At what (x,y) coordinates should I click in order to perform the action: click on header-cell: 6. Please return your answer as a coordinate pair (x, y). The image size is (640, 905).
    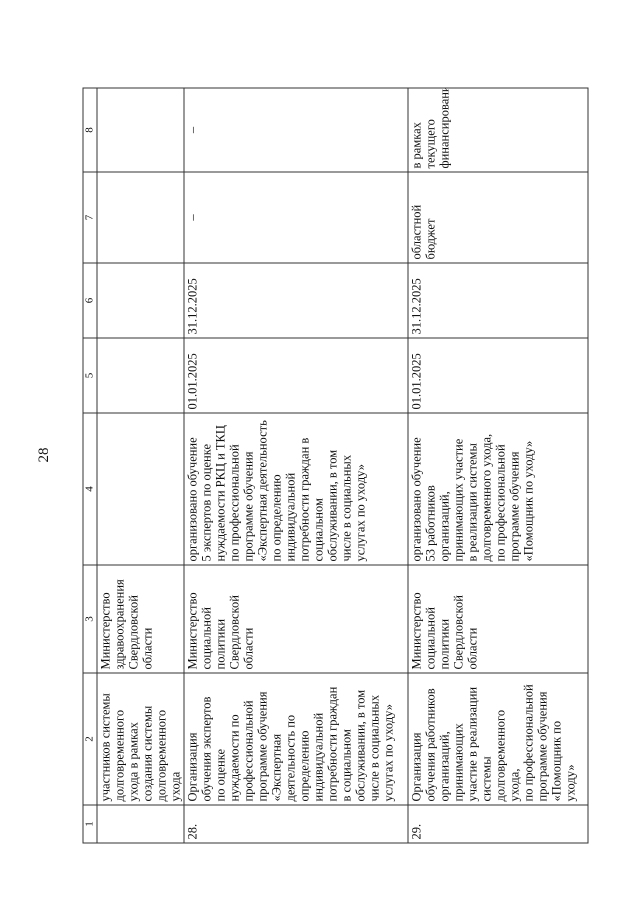
    Looking at the image, I should click on (89, 300).